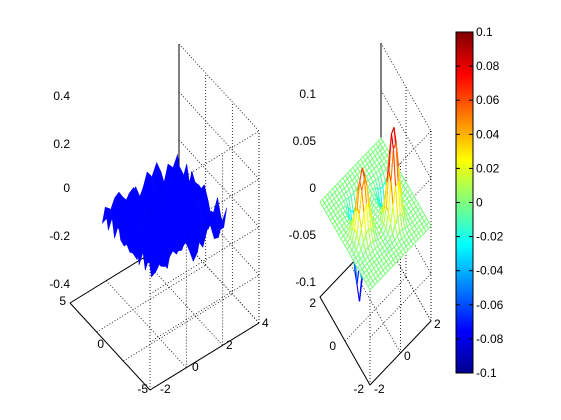  I want to click on right-x-tick--2: -2, so click(358, 389).